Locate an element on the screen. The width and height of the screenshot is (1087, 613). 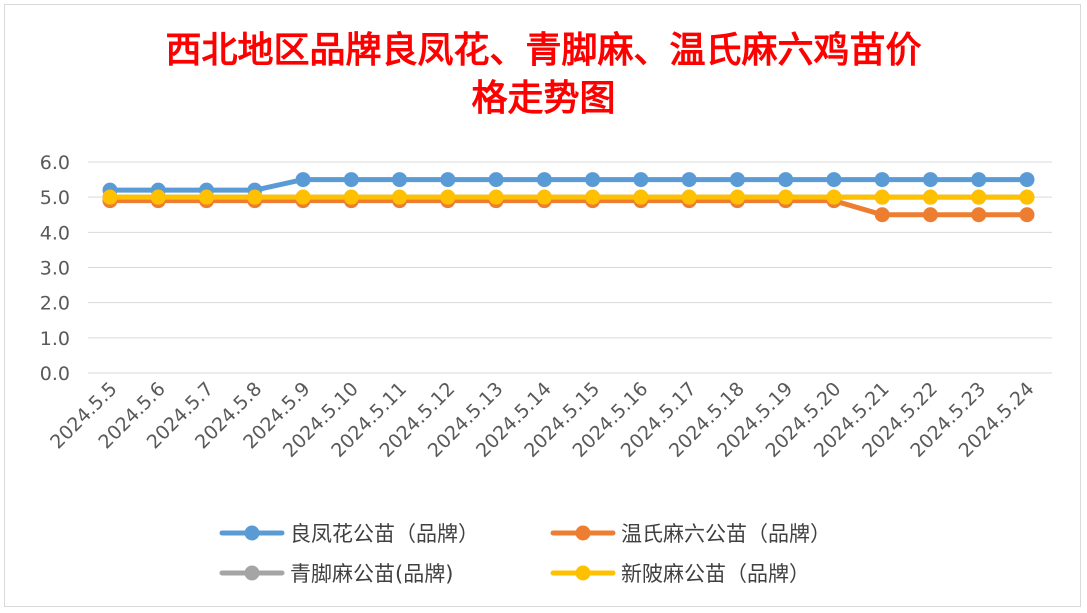
chart-title-line-1: 西北地区品牌良凤花、青脚麻、温氏麻六鸡苗价 is located at coordinates (543, 50).